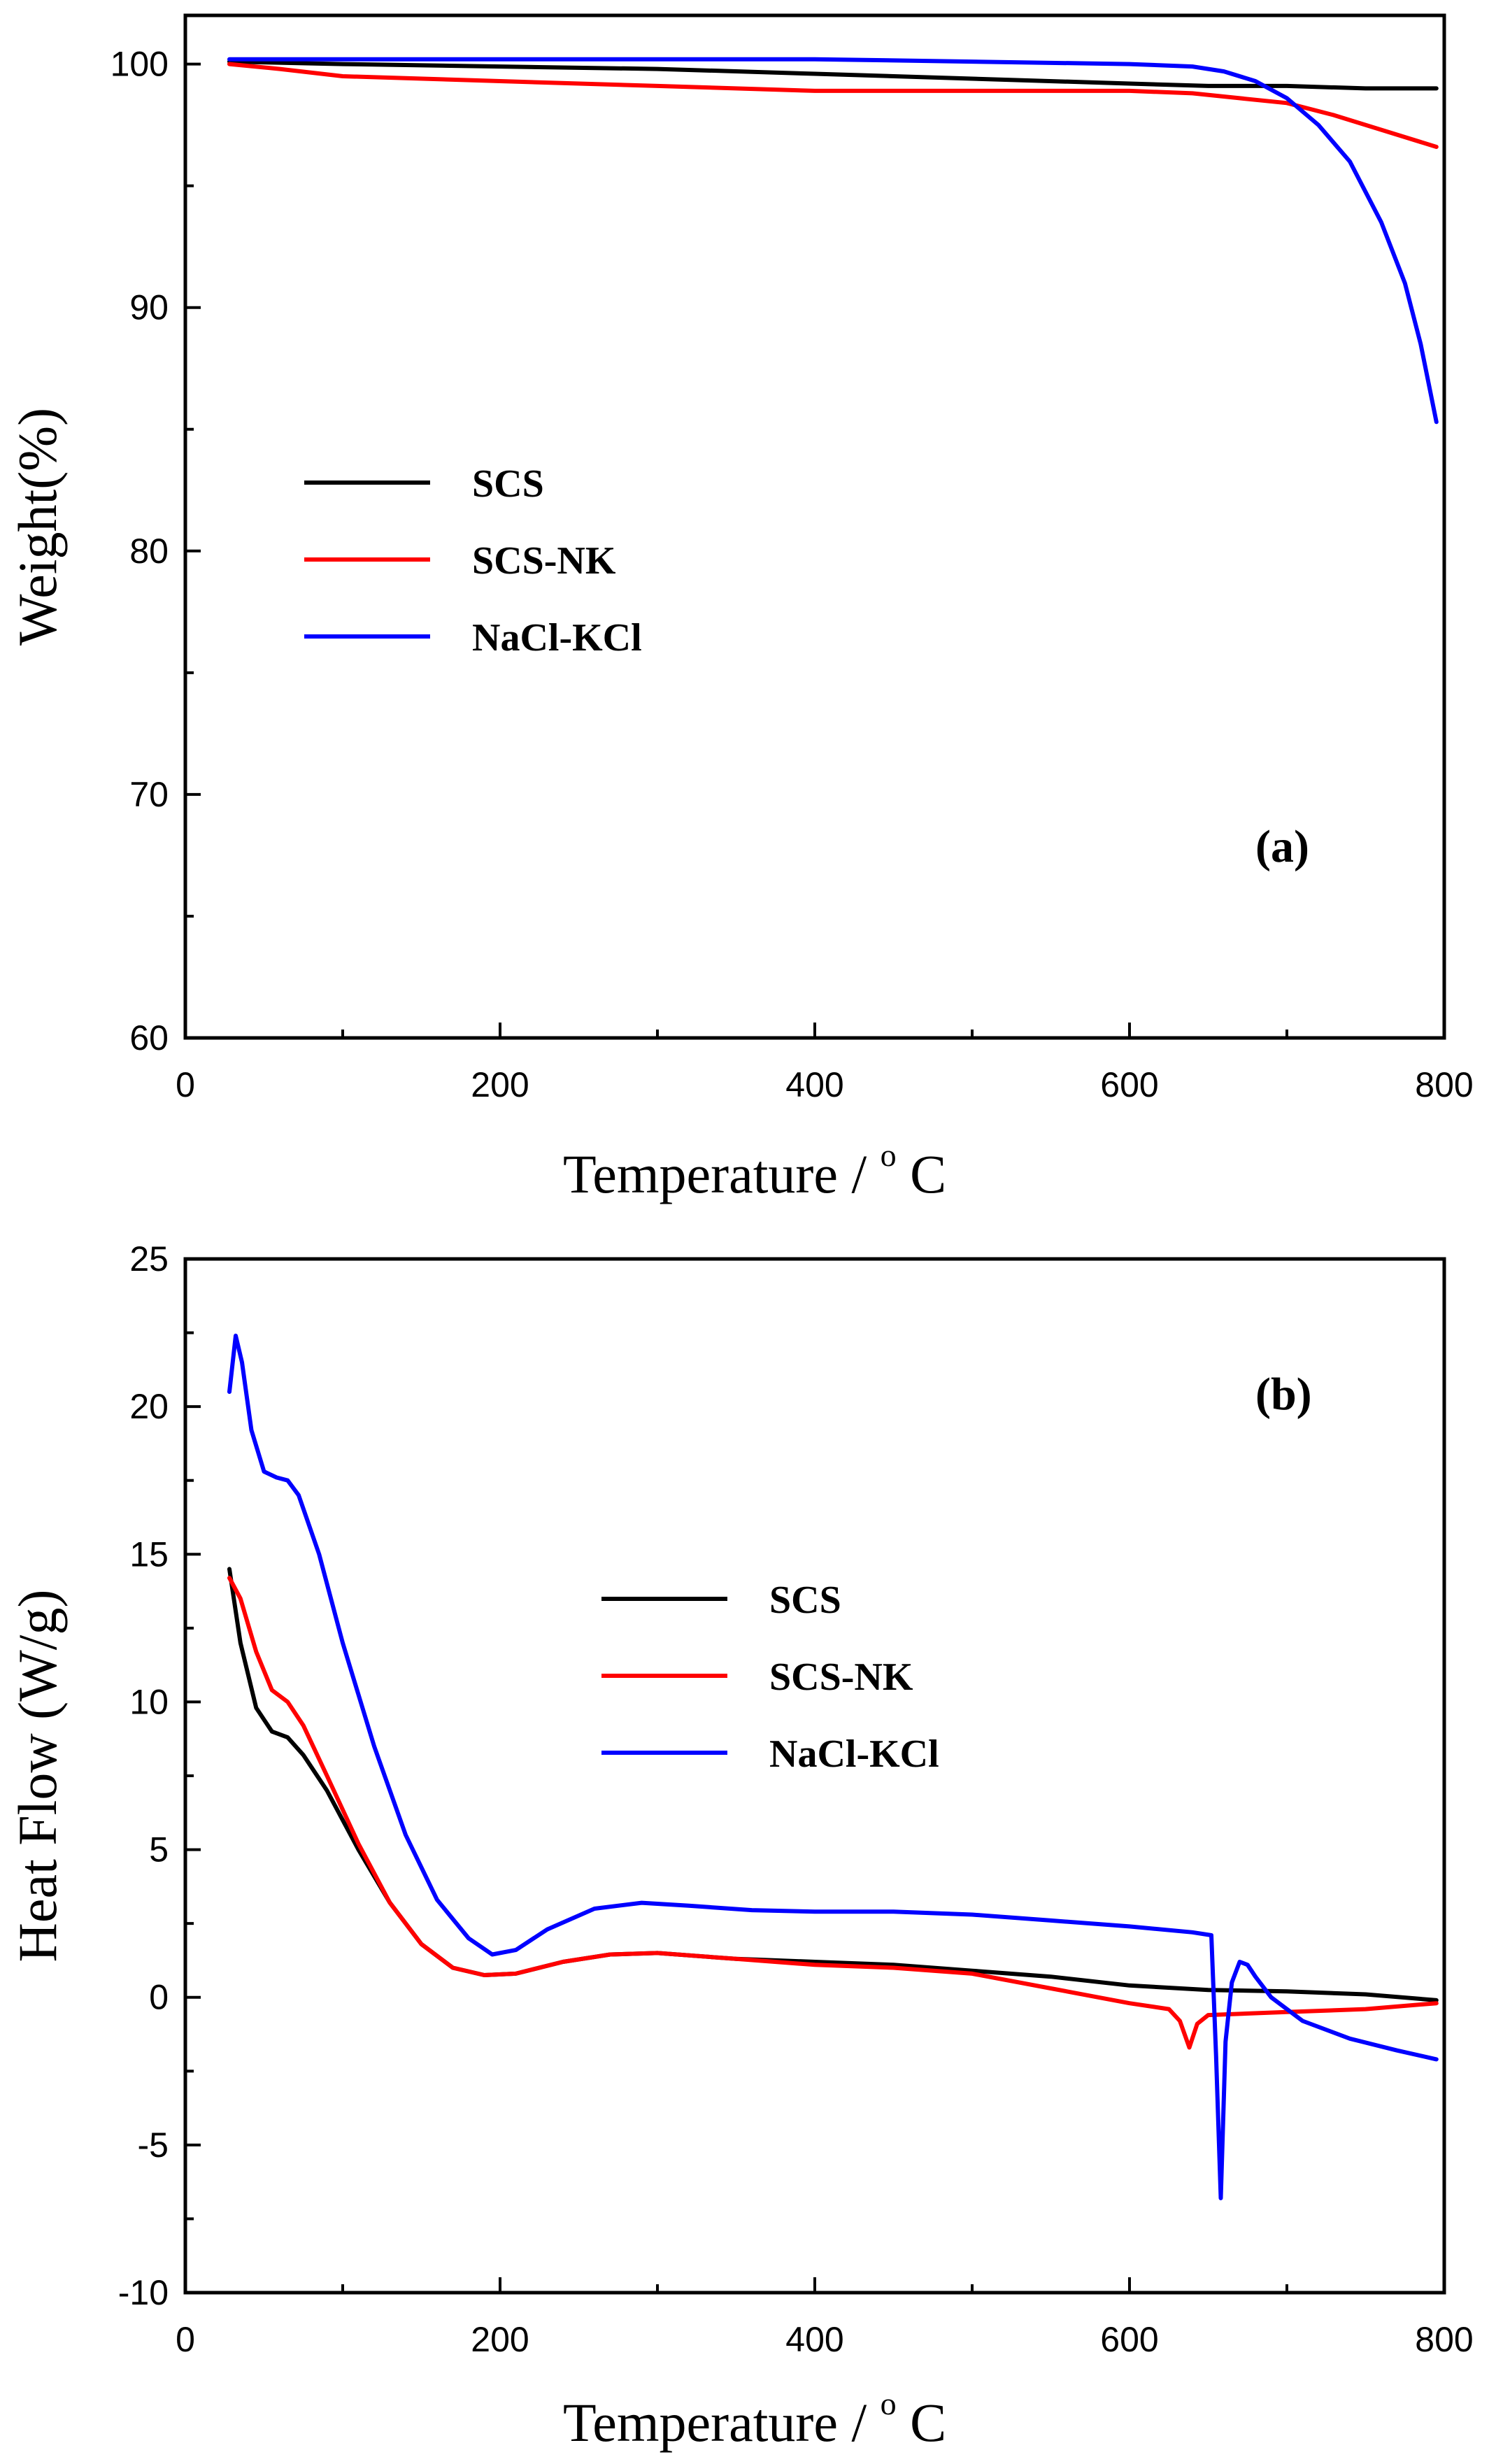 This screenshot has width=1496, height=2464. I want to click on y-tick-label: 10, so click(149, 1702).